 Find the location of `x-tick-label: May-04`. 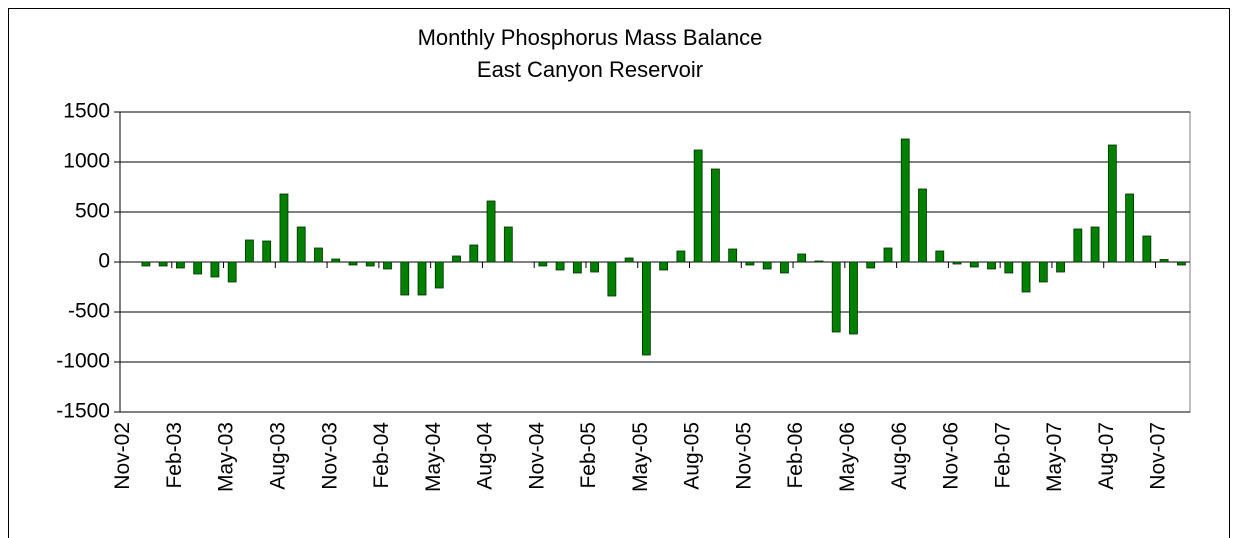

x-tick-label: May-04 is located at coordinates (433, 457).